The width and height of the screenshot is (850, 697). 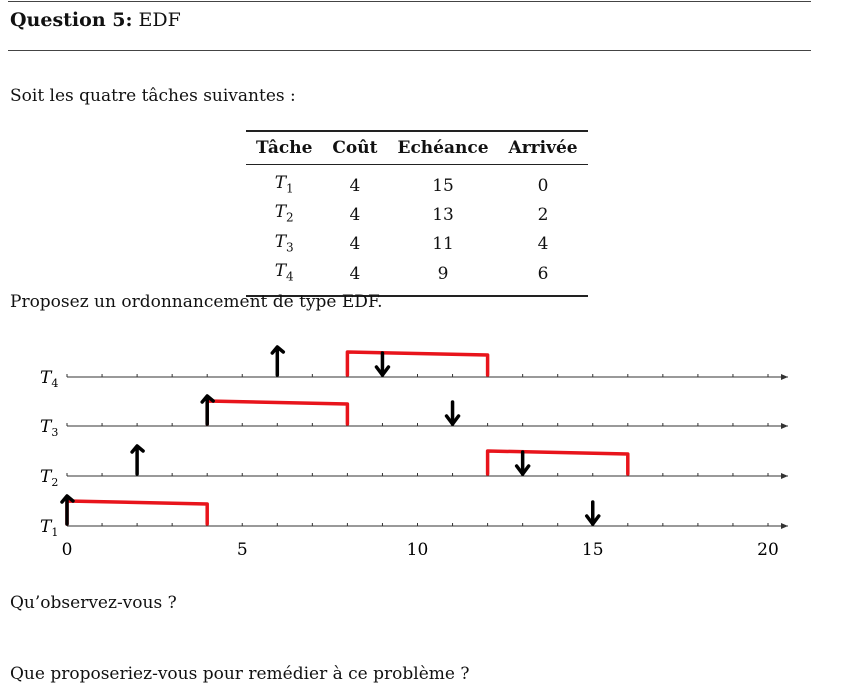 What do you see at coordinates (418, 550) in the screenshot?
I see `time-tick-label: 10` at bounding box center [418, 550].